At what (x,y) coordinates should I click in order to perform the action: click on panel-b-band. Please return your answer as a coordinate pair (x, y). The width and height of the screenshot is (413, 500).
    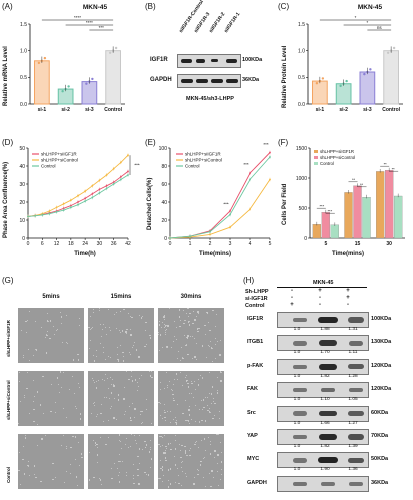
    Looking at the image, I should click on (202, 80).